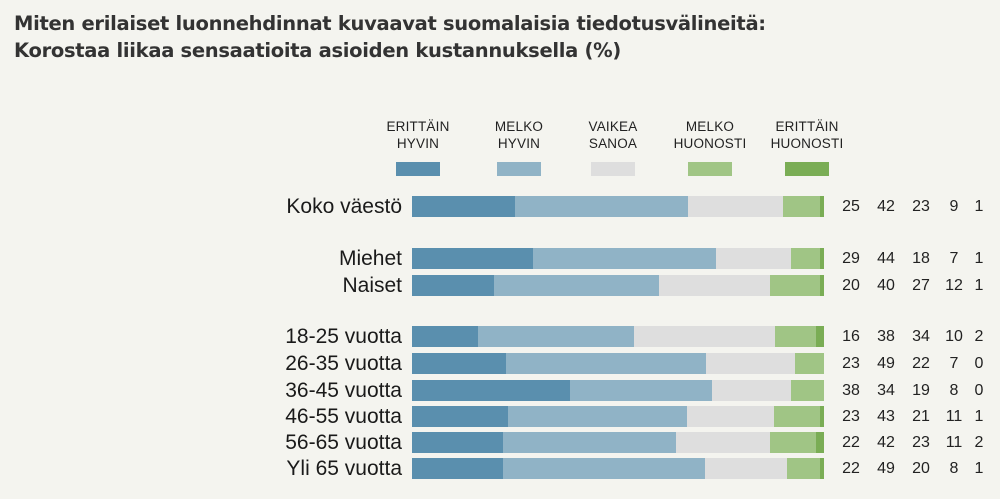 The image size is (1000, 499). What do you see at coordinates (886, 285) in the screenshot?
I see `value-label: 40` at bounding box center [886, 285].